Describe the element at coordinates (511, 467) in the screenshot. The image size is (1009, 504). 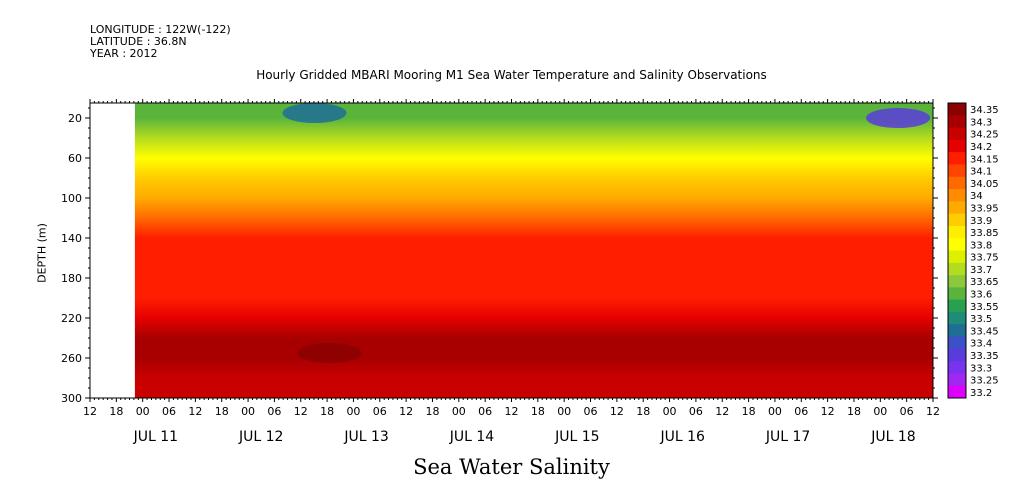
I see `x-axis-label: Sea Water Salinity` at that location.